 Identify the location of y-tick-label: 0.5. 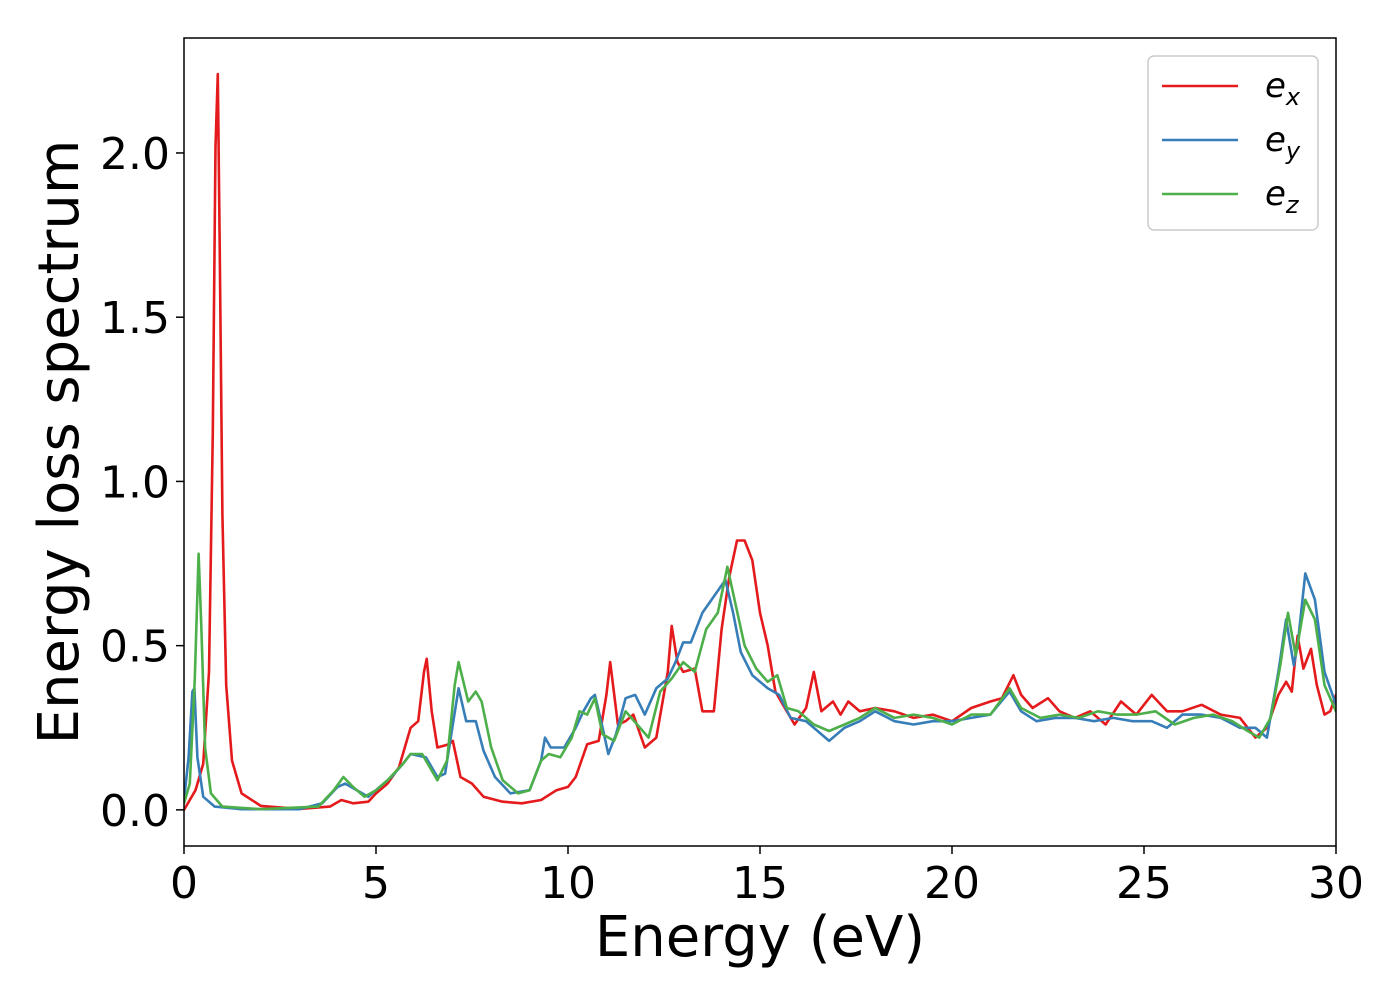
(135, 647).